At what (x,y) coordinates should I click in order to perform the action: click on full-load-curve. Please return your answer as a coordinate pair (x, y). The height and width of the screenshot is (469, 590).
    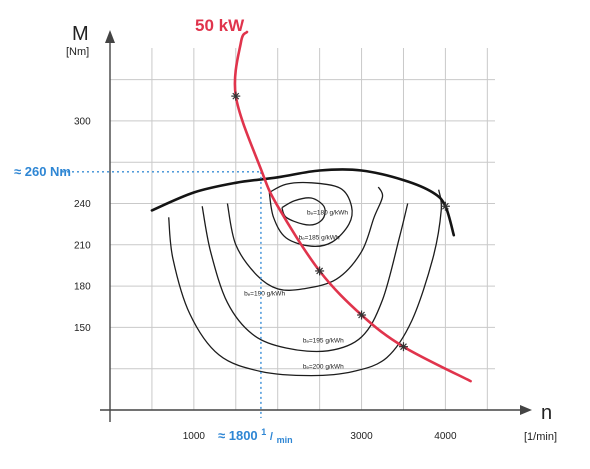
    Looking at the image, I should click on (303, 202).